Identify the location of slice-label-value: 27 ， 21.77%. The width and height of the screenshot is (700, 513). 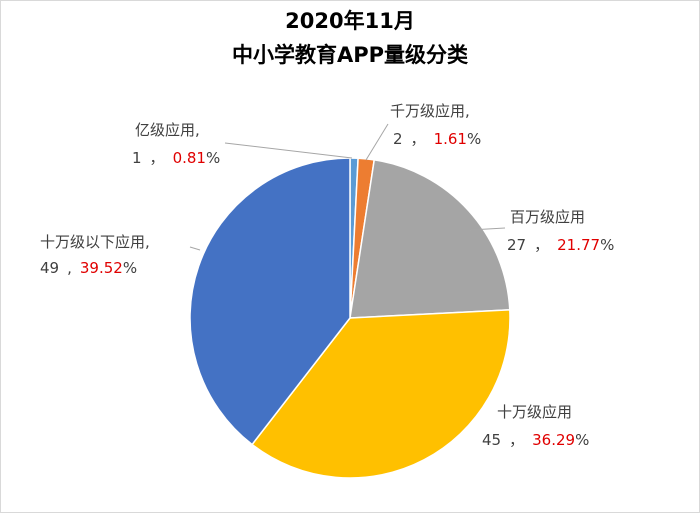
(560, 245).